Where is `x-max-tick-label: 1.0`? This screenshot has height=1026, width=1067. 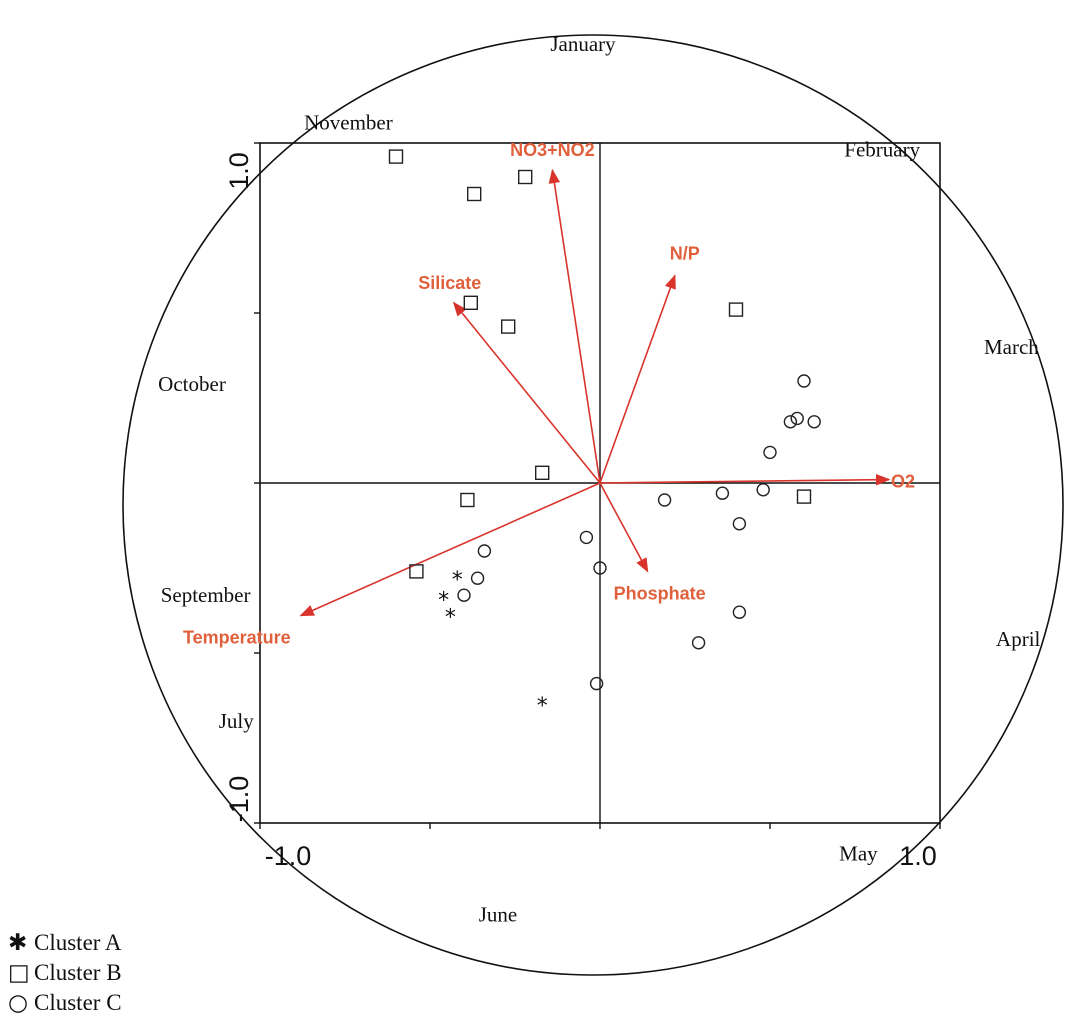
x-max-tick-label: 1.0 is located at coordinates (918, 856).